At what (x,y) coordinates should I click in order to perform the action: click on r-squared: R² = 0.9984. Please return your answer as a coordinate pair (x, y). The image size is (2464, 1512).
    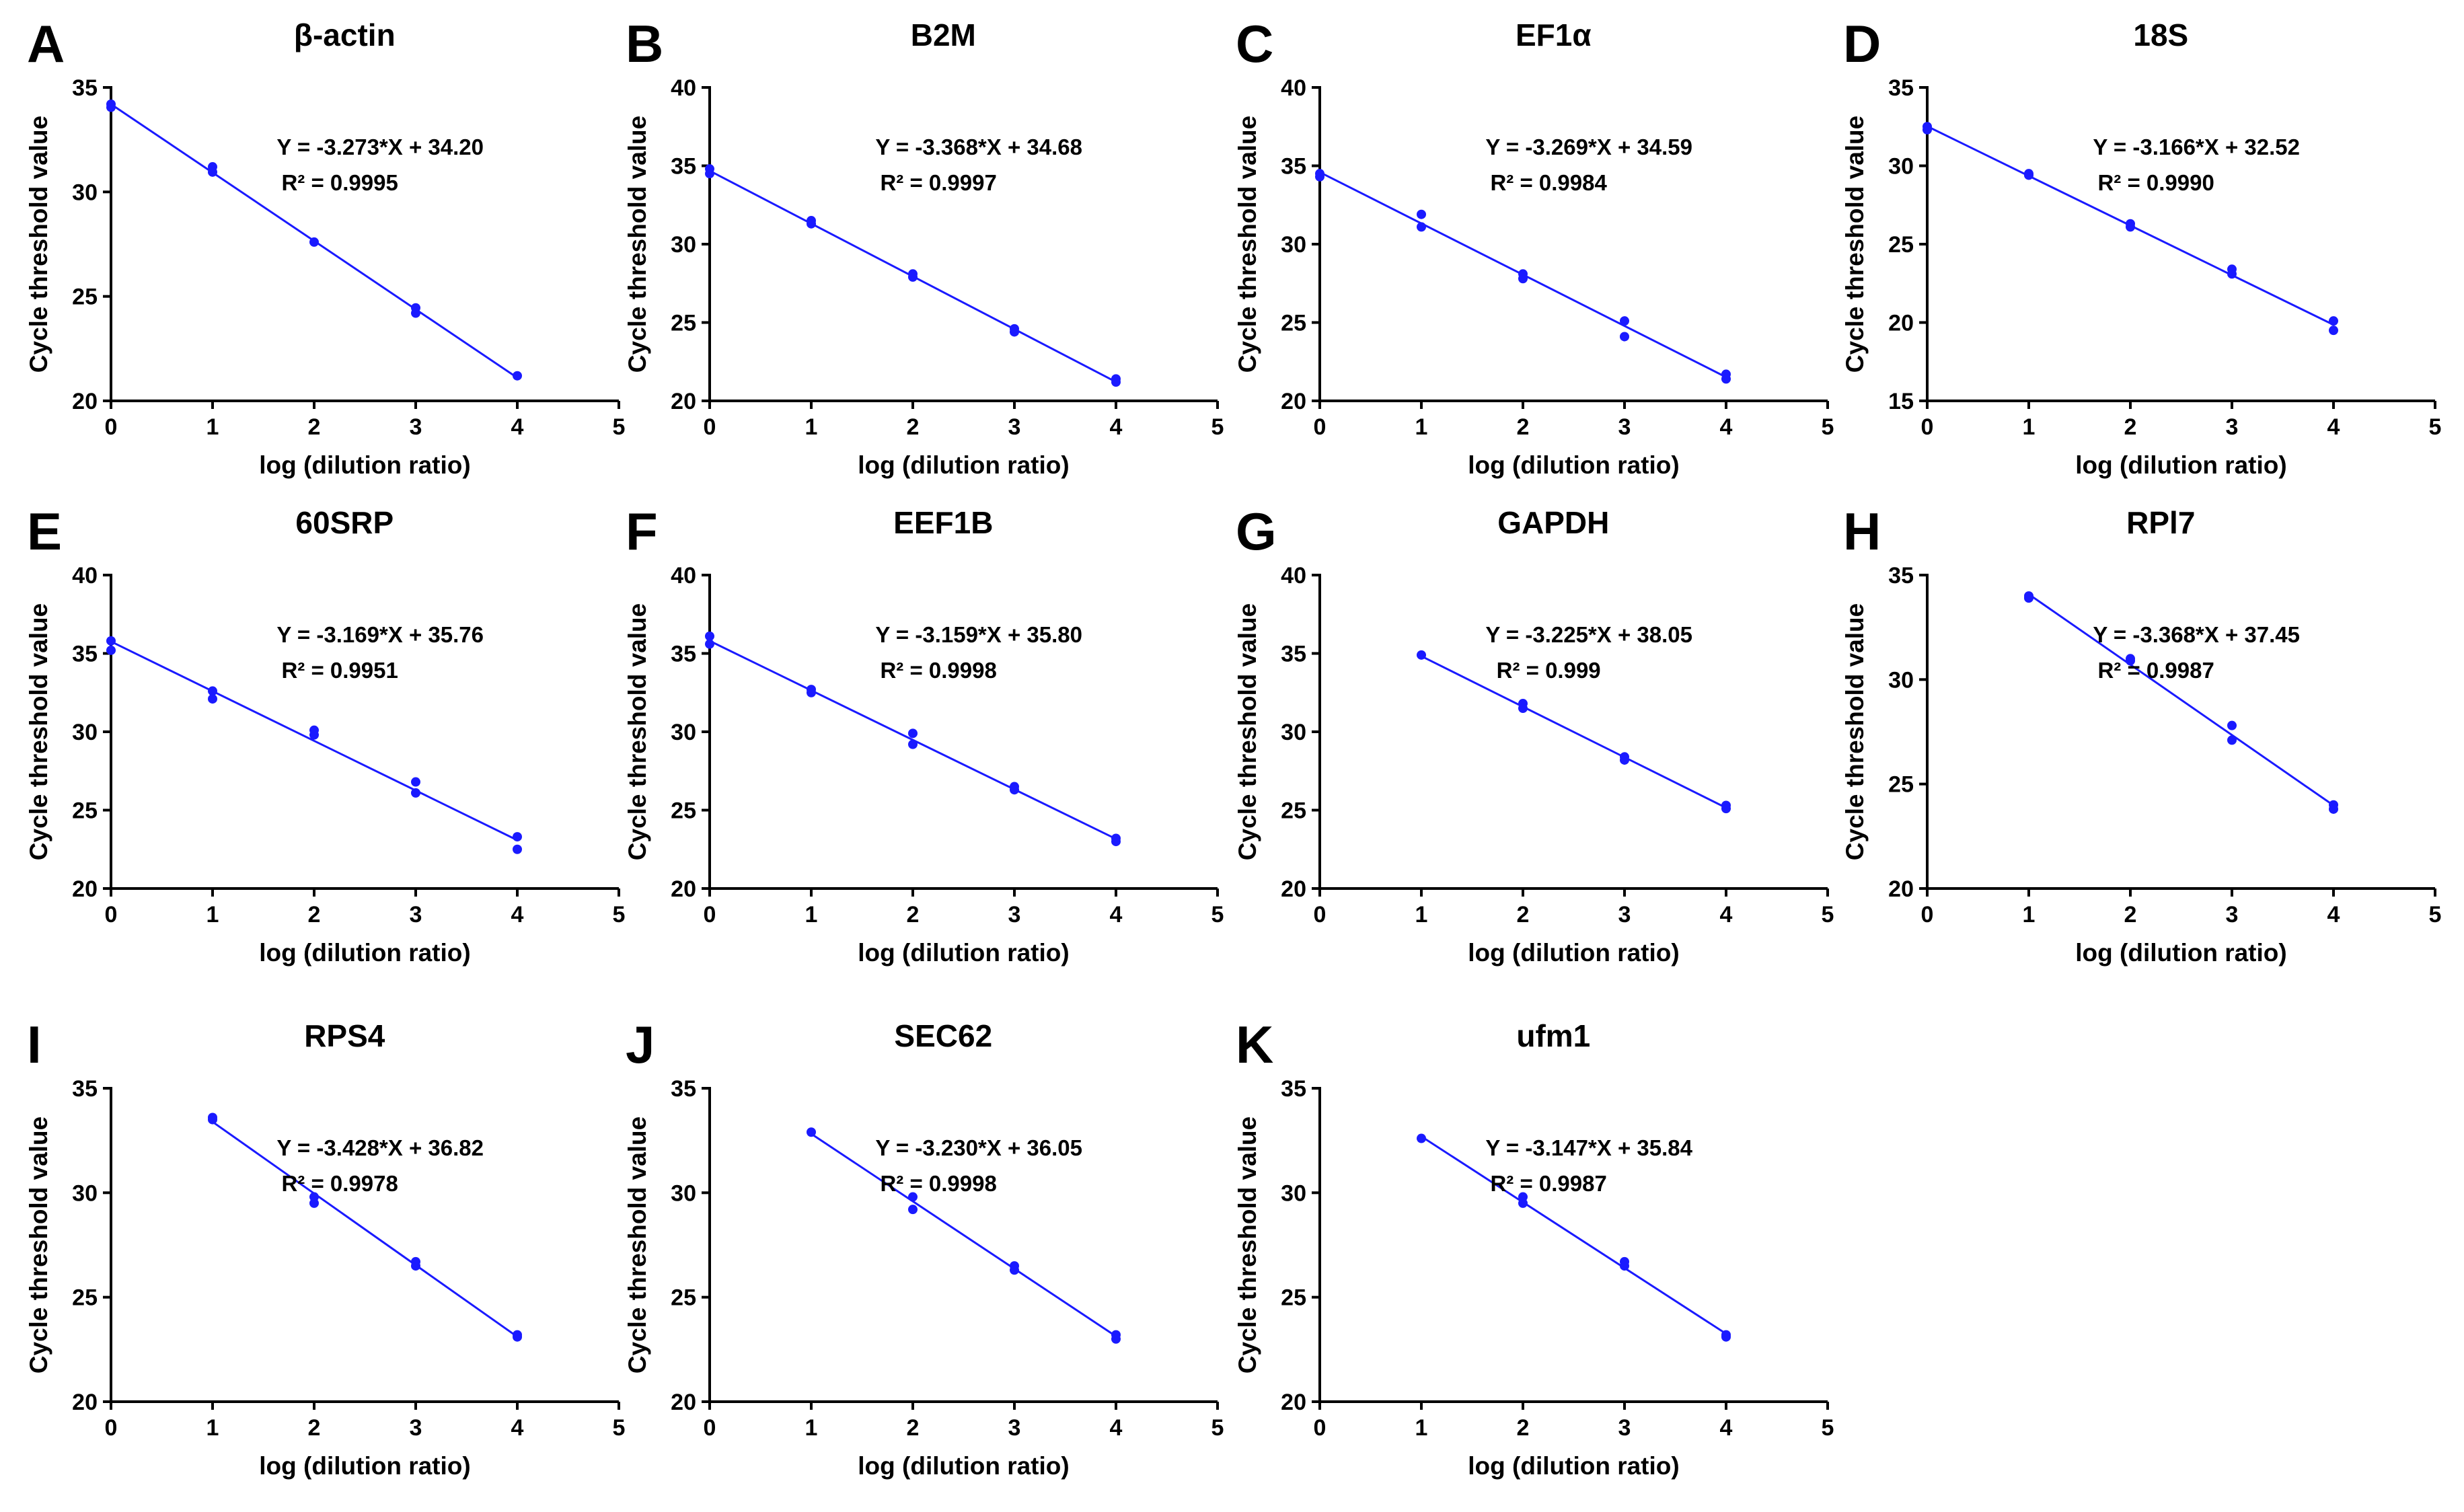
    Looking at the image, I should click on (1549, 183).